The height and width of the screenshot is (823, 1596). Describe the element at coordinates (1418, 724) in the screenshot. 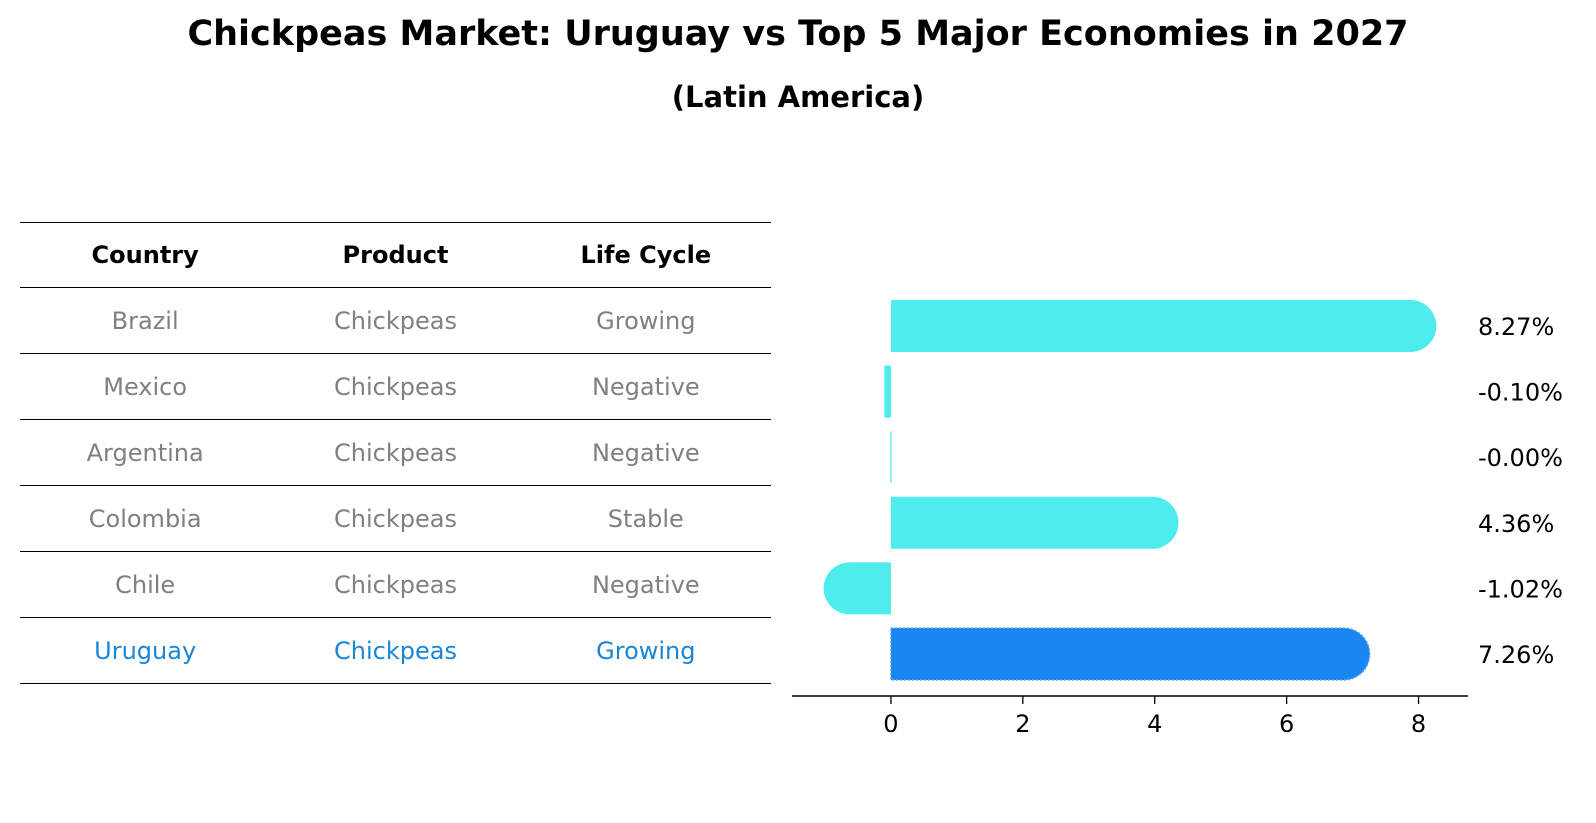

I see `x-tick-label: 8` at that location.